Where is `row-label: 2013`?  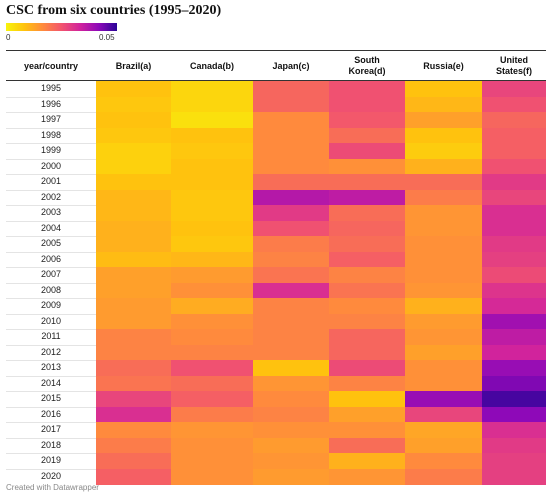
row-label: 2013 is located at coordinates (51, 367).